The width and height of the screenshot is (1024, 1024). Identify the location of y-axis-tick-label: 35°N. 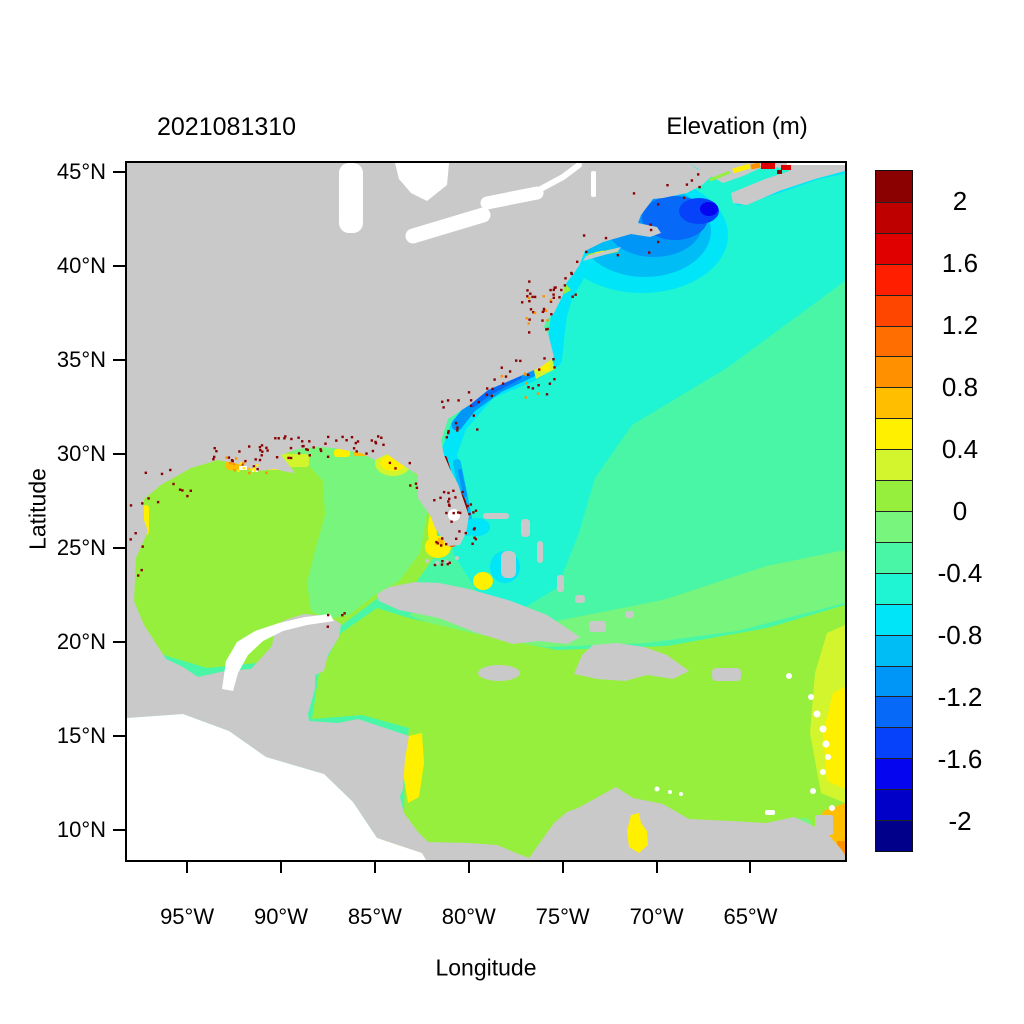
(81, 360).